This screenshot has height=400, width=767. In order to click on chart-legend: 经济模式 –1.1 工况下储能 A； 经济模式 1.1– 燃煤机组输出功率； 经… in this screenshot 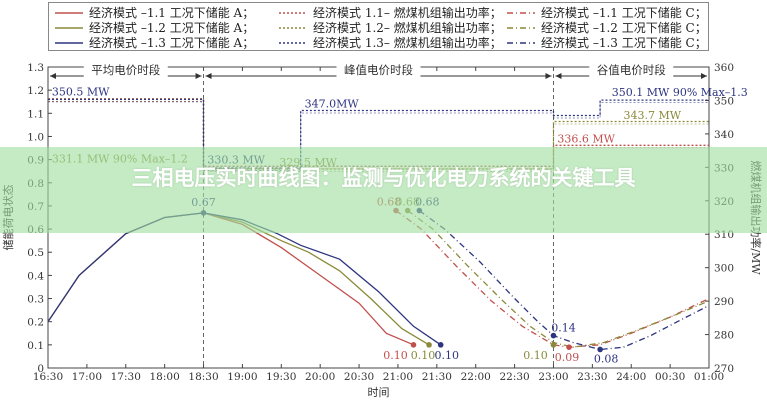, I will do `click(378, 26)`.